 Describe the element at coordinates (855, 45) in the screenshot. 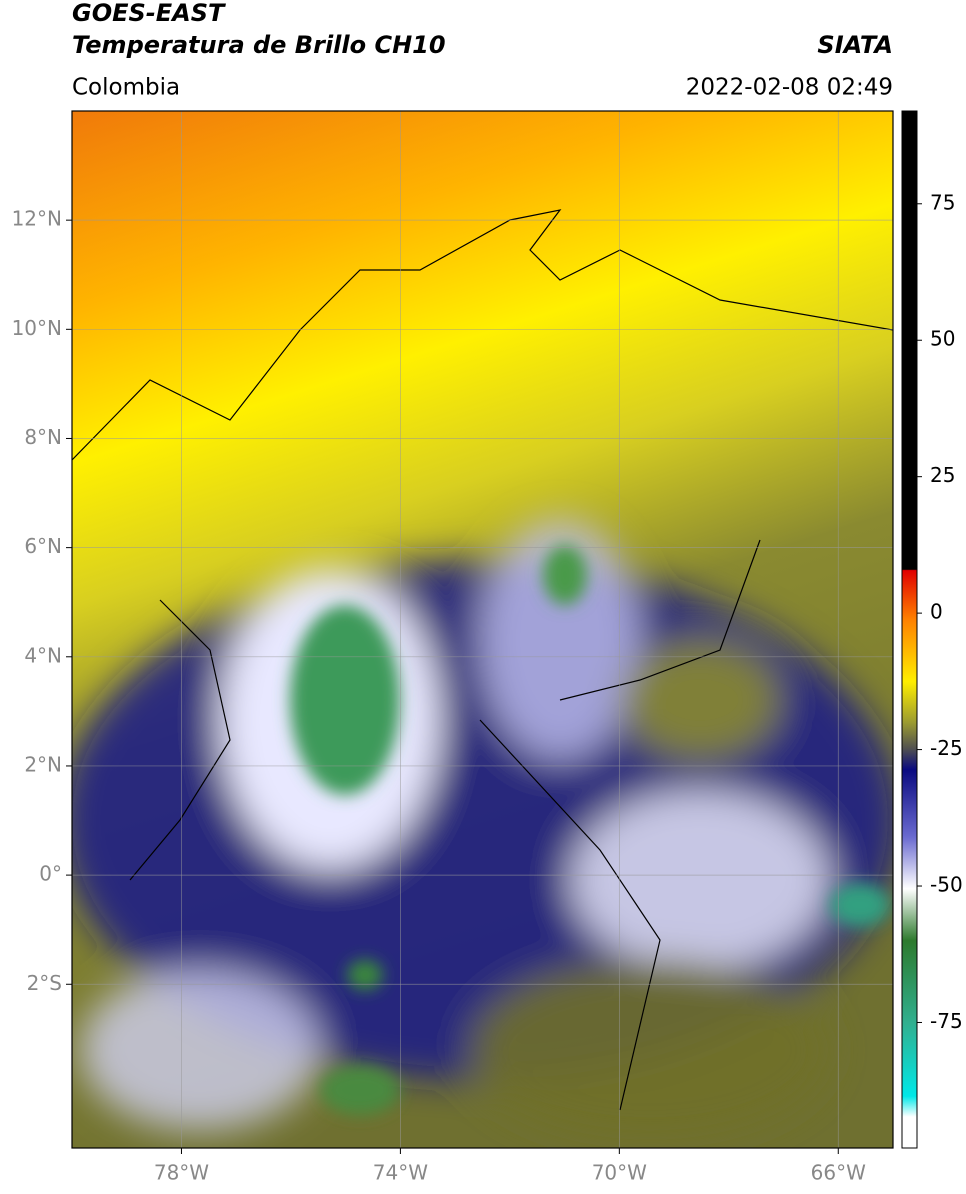

I see `source: SIATA` at that location.